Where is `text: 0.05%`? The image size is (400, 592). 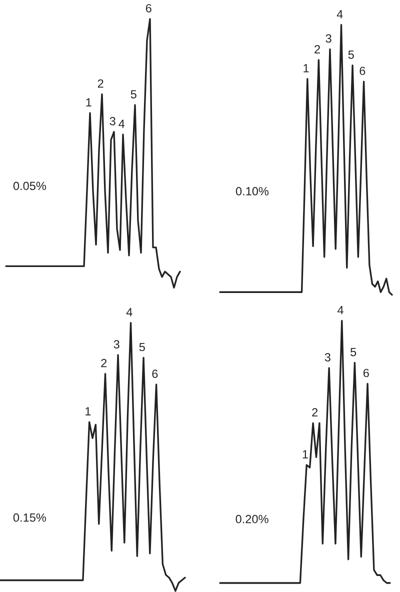 text: 0.05% is located at coordinates (29, 186).